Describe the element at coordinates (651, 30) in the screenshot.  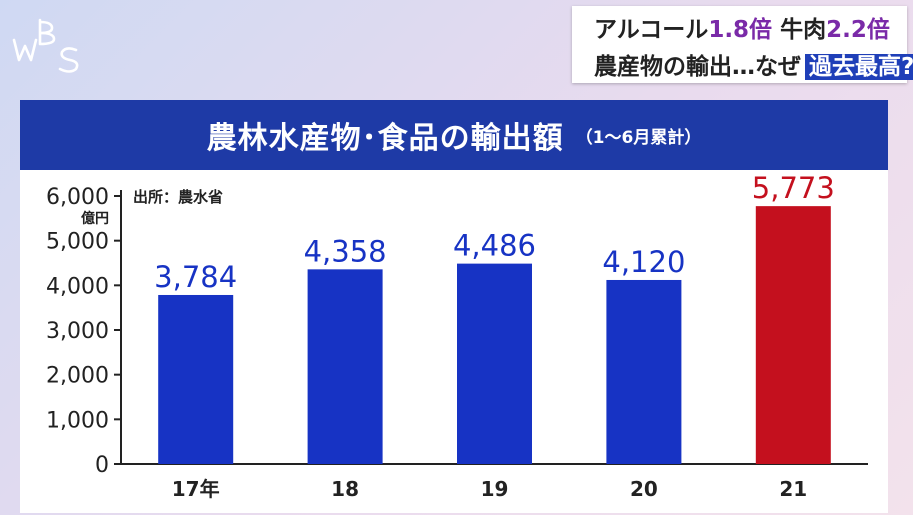
I see `headline-part: アルコール` at that location.